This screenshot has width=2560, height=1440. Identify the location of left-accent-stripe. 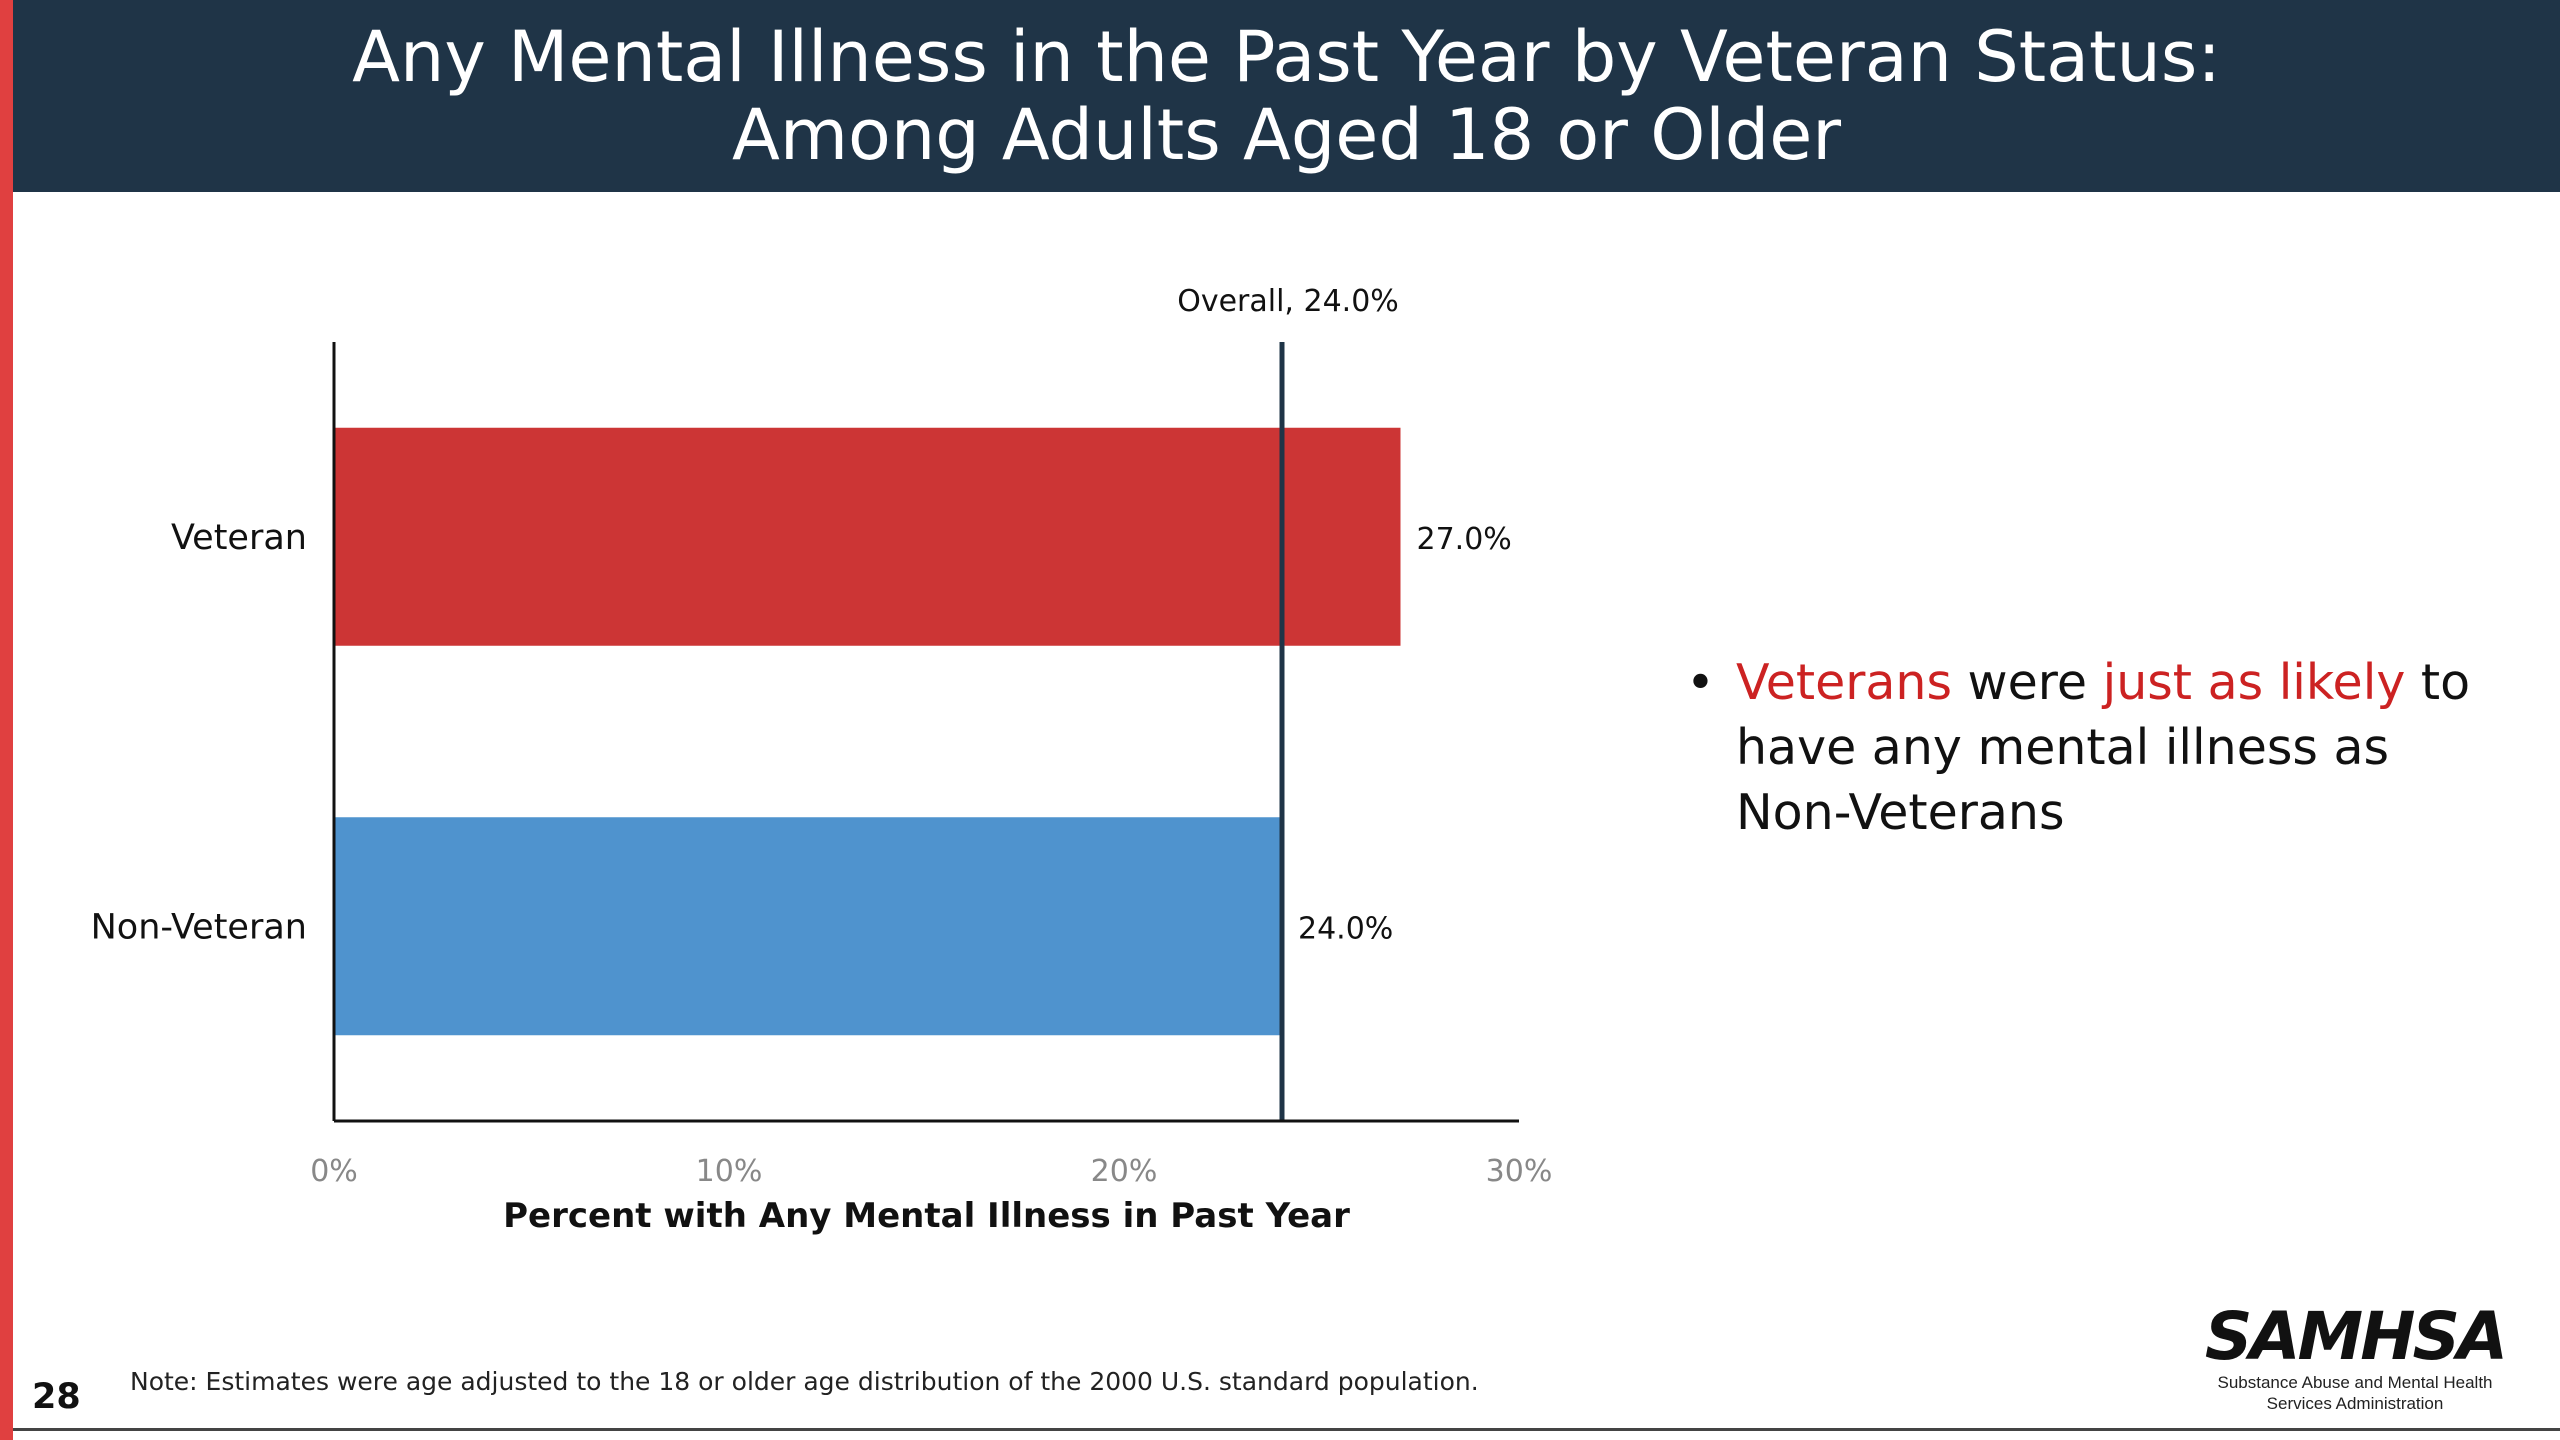
(6, 720).